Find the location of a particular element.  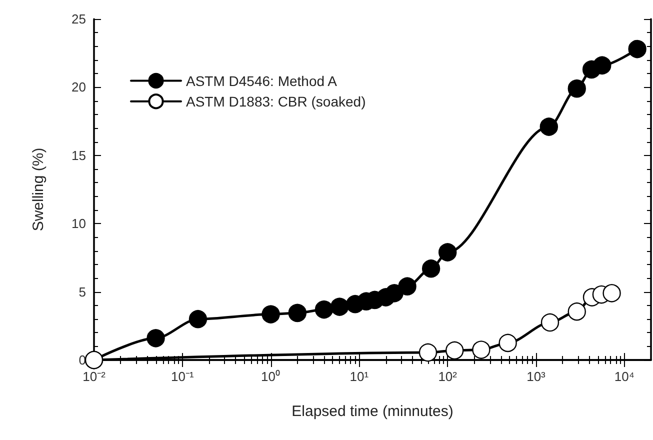

x-tick-label: 10¹ is located at coordinates (360, 376).